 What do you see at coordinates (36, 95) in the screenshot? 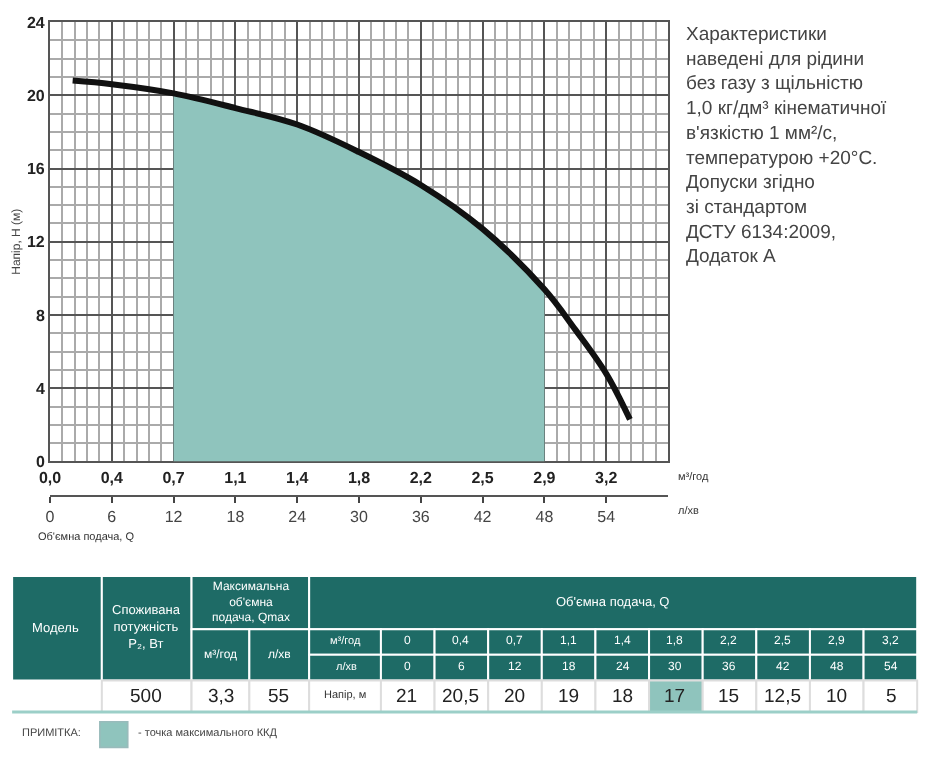
I see `y-tick-label: 20` at bounding box center [36, 95].